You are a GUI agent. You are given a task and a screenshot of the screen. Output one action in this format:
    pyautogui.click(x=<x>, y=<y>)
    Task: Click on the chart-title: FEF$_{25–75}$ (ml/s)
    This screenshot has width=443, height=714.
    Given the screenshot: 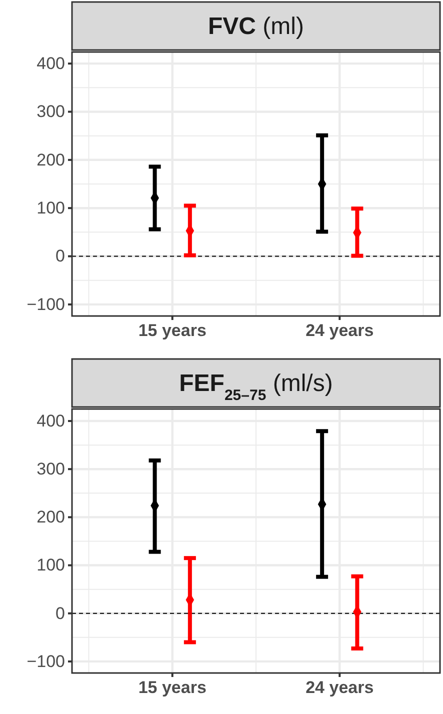 What is the action you would take?
    pyautogui.click(x=256, y=387)
    